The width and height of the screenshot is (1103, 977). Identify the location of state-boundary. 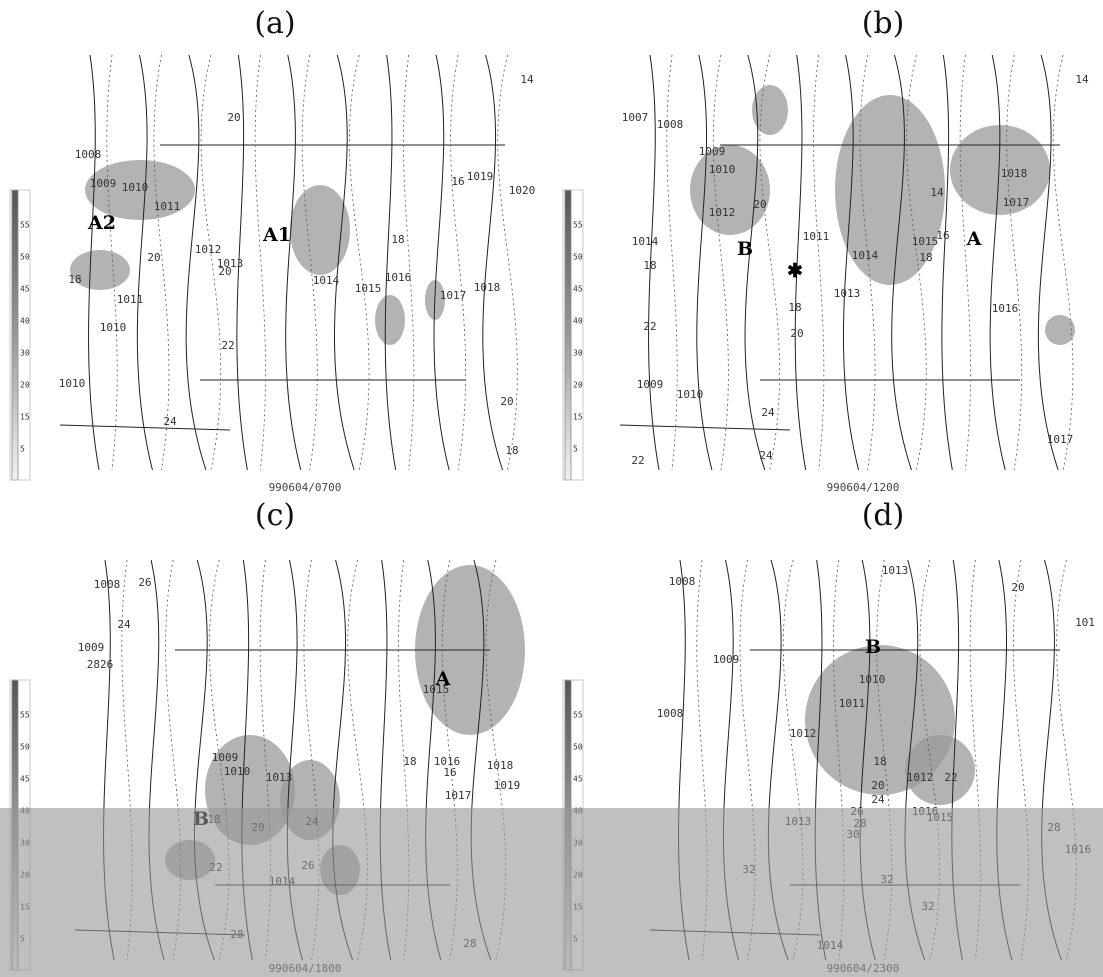
(145, 427).